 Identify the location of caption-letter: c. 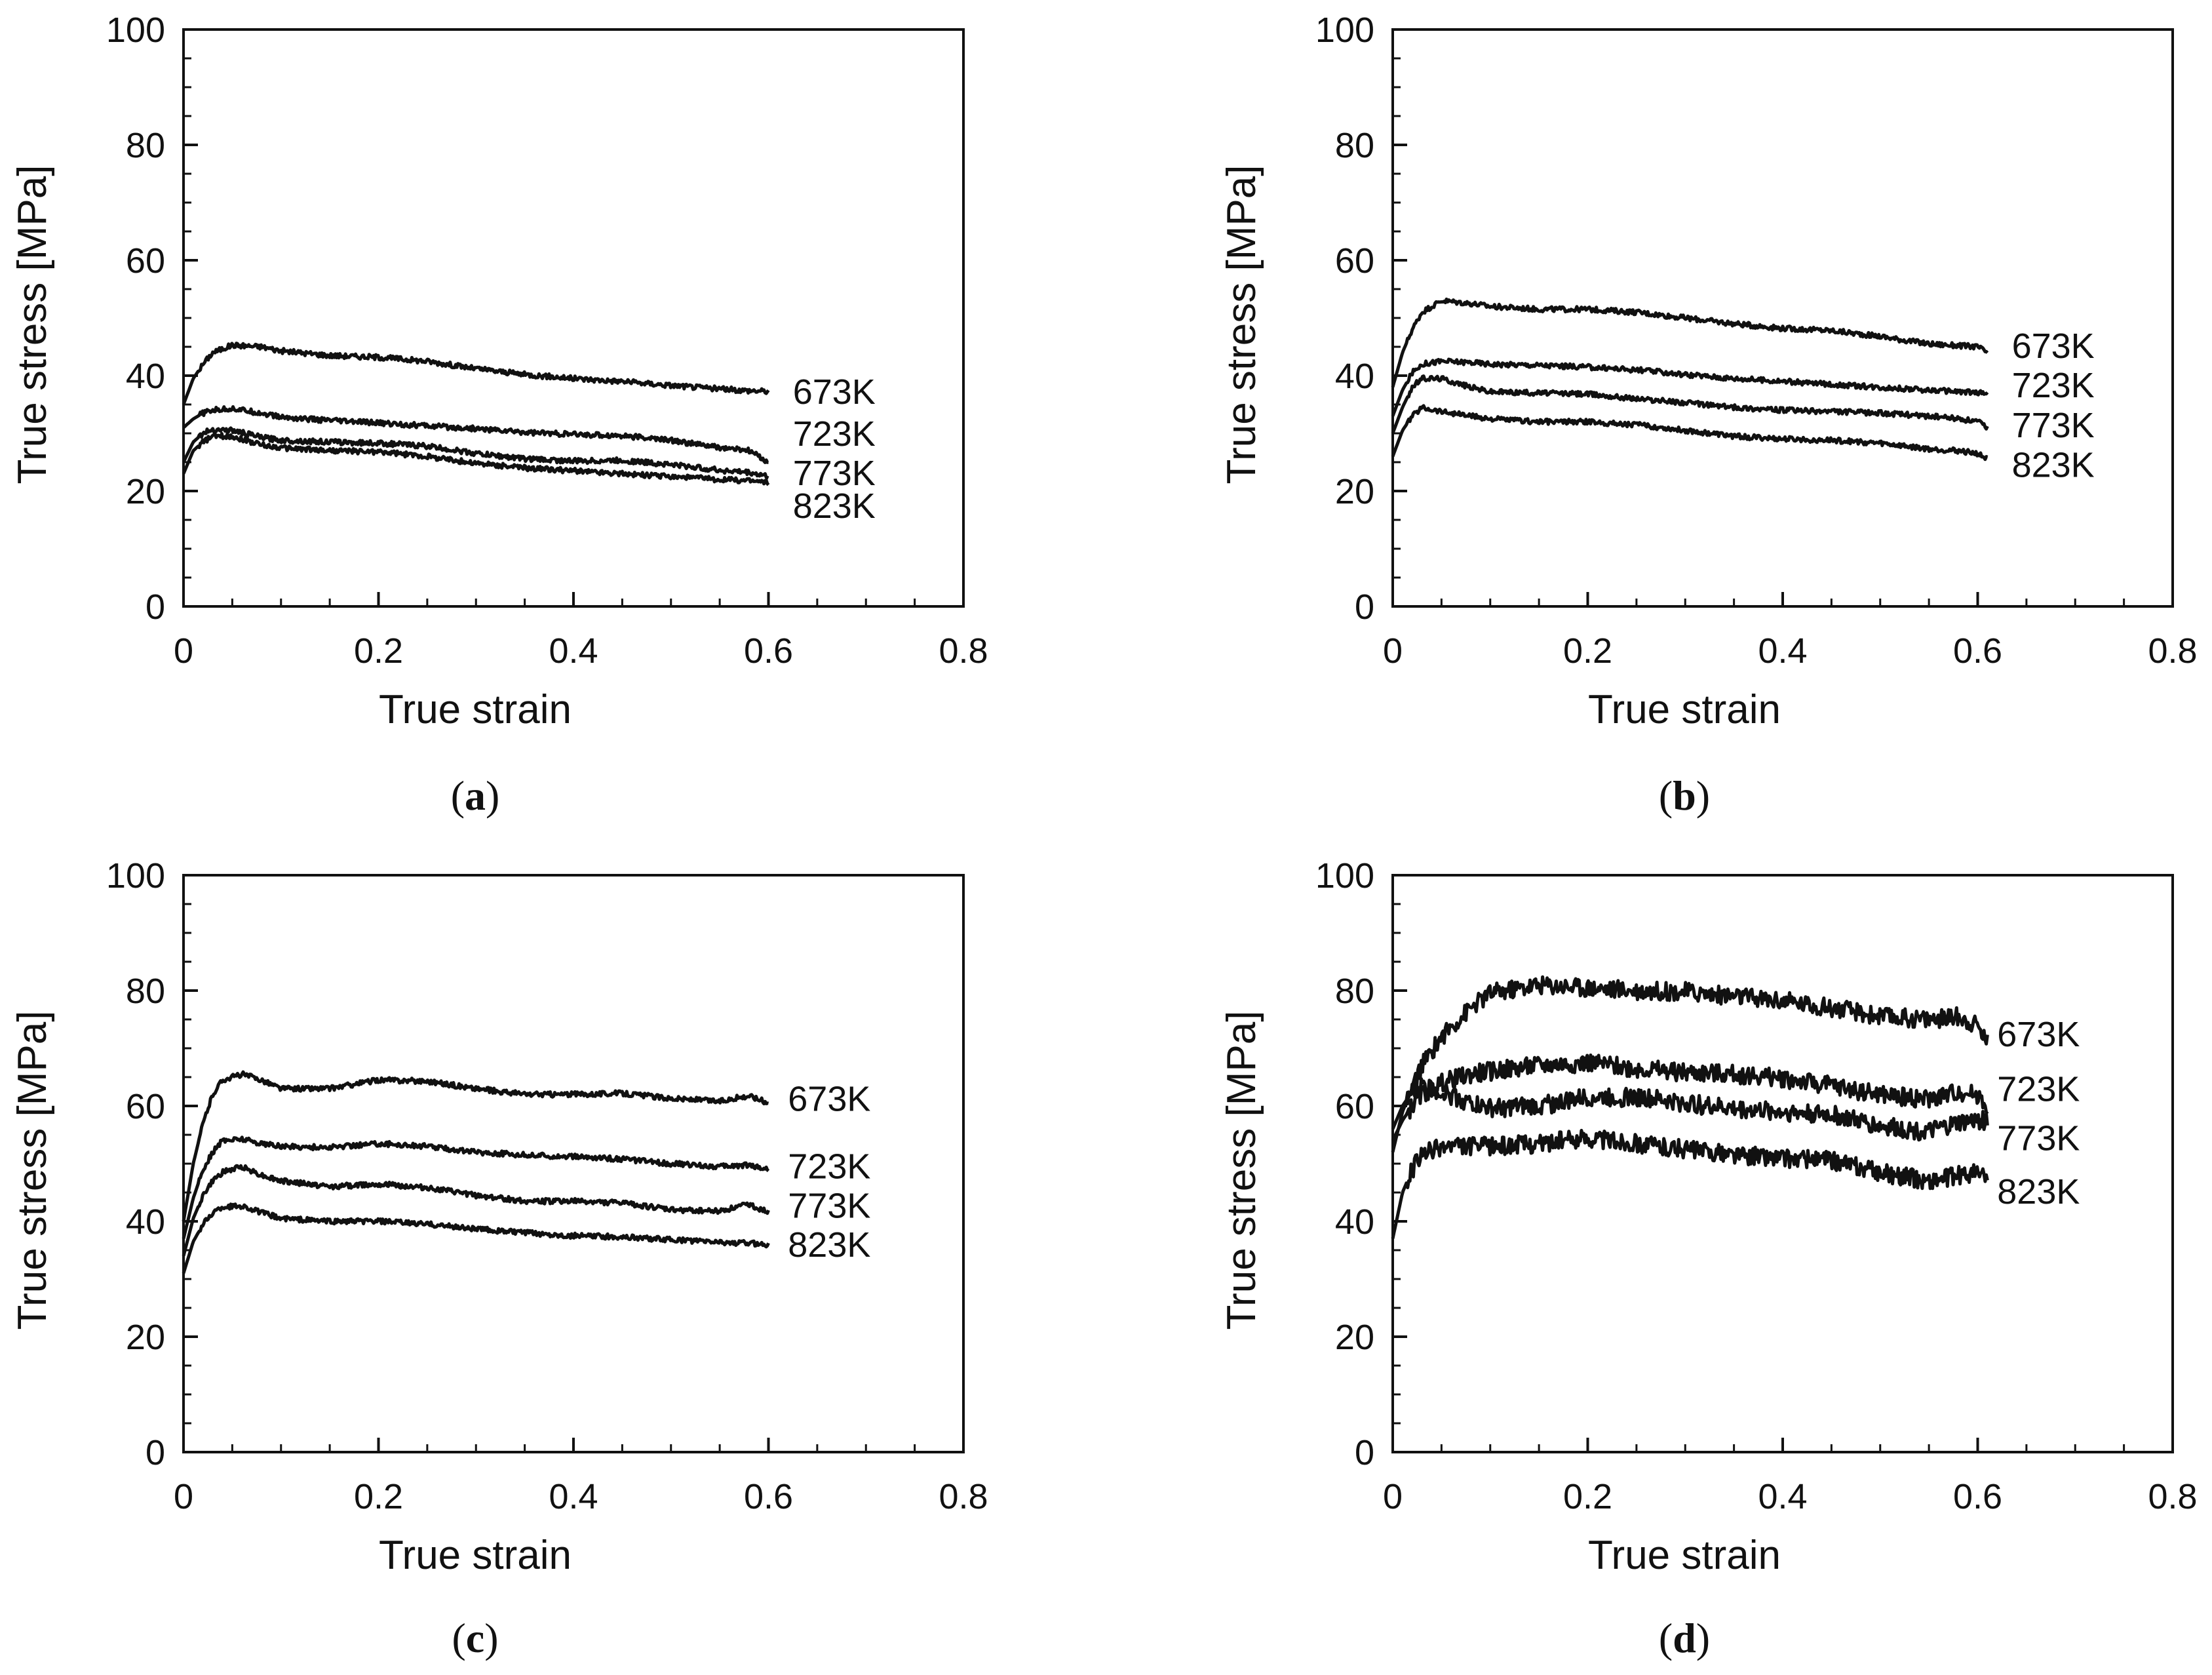
(475, 1638).